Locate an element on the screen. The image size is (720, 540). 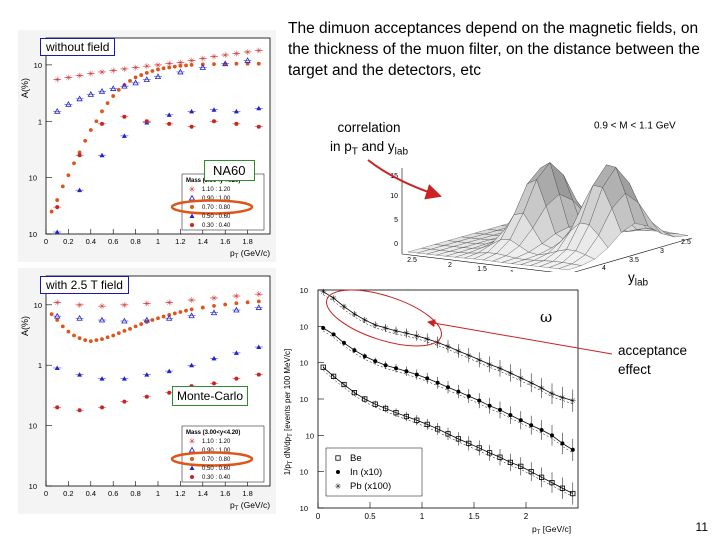
y-tick-label: 3 is located at coordinates (662, 251).